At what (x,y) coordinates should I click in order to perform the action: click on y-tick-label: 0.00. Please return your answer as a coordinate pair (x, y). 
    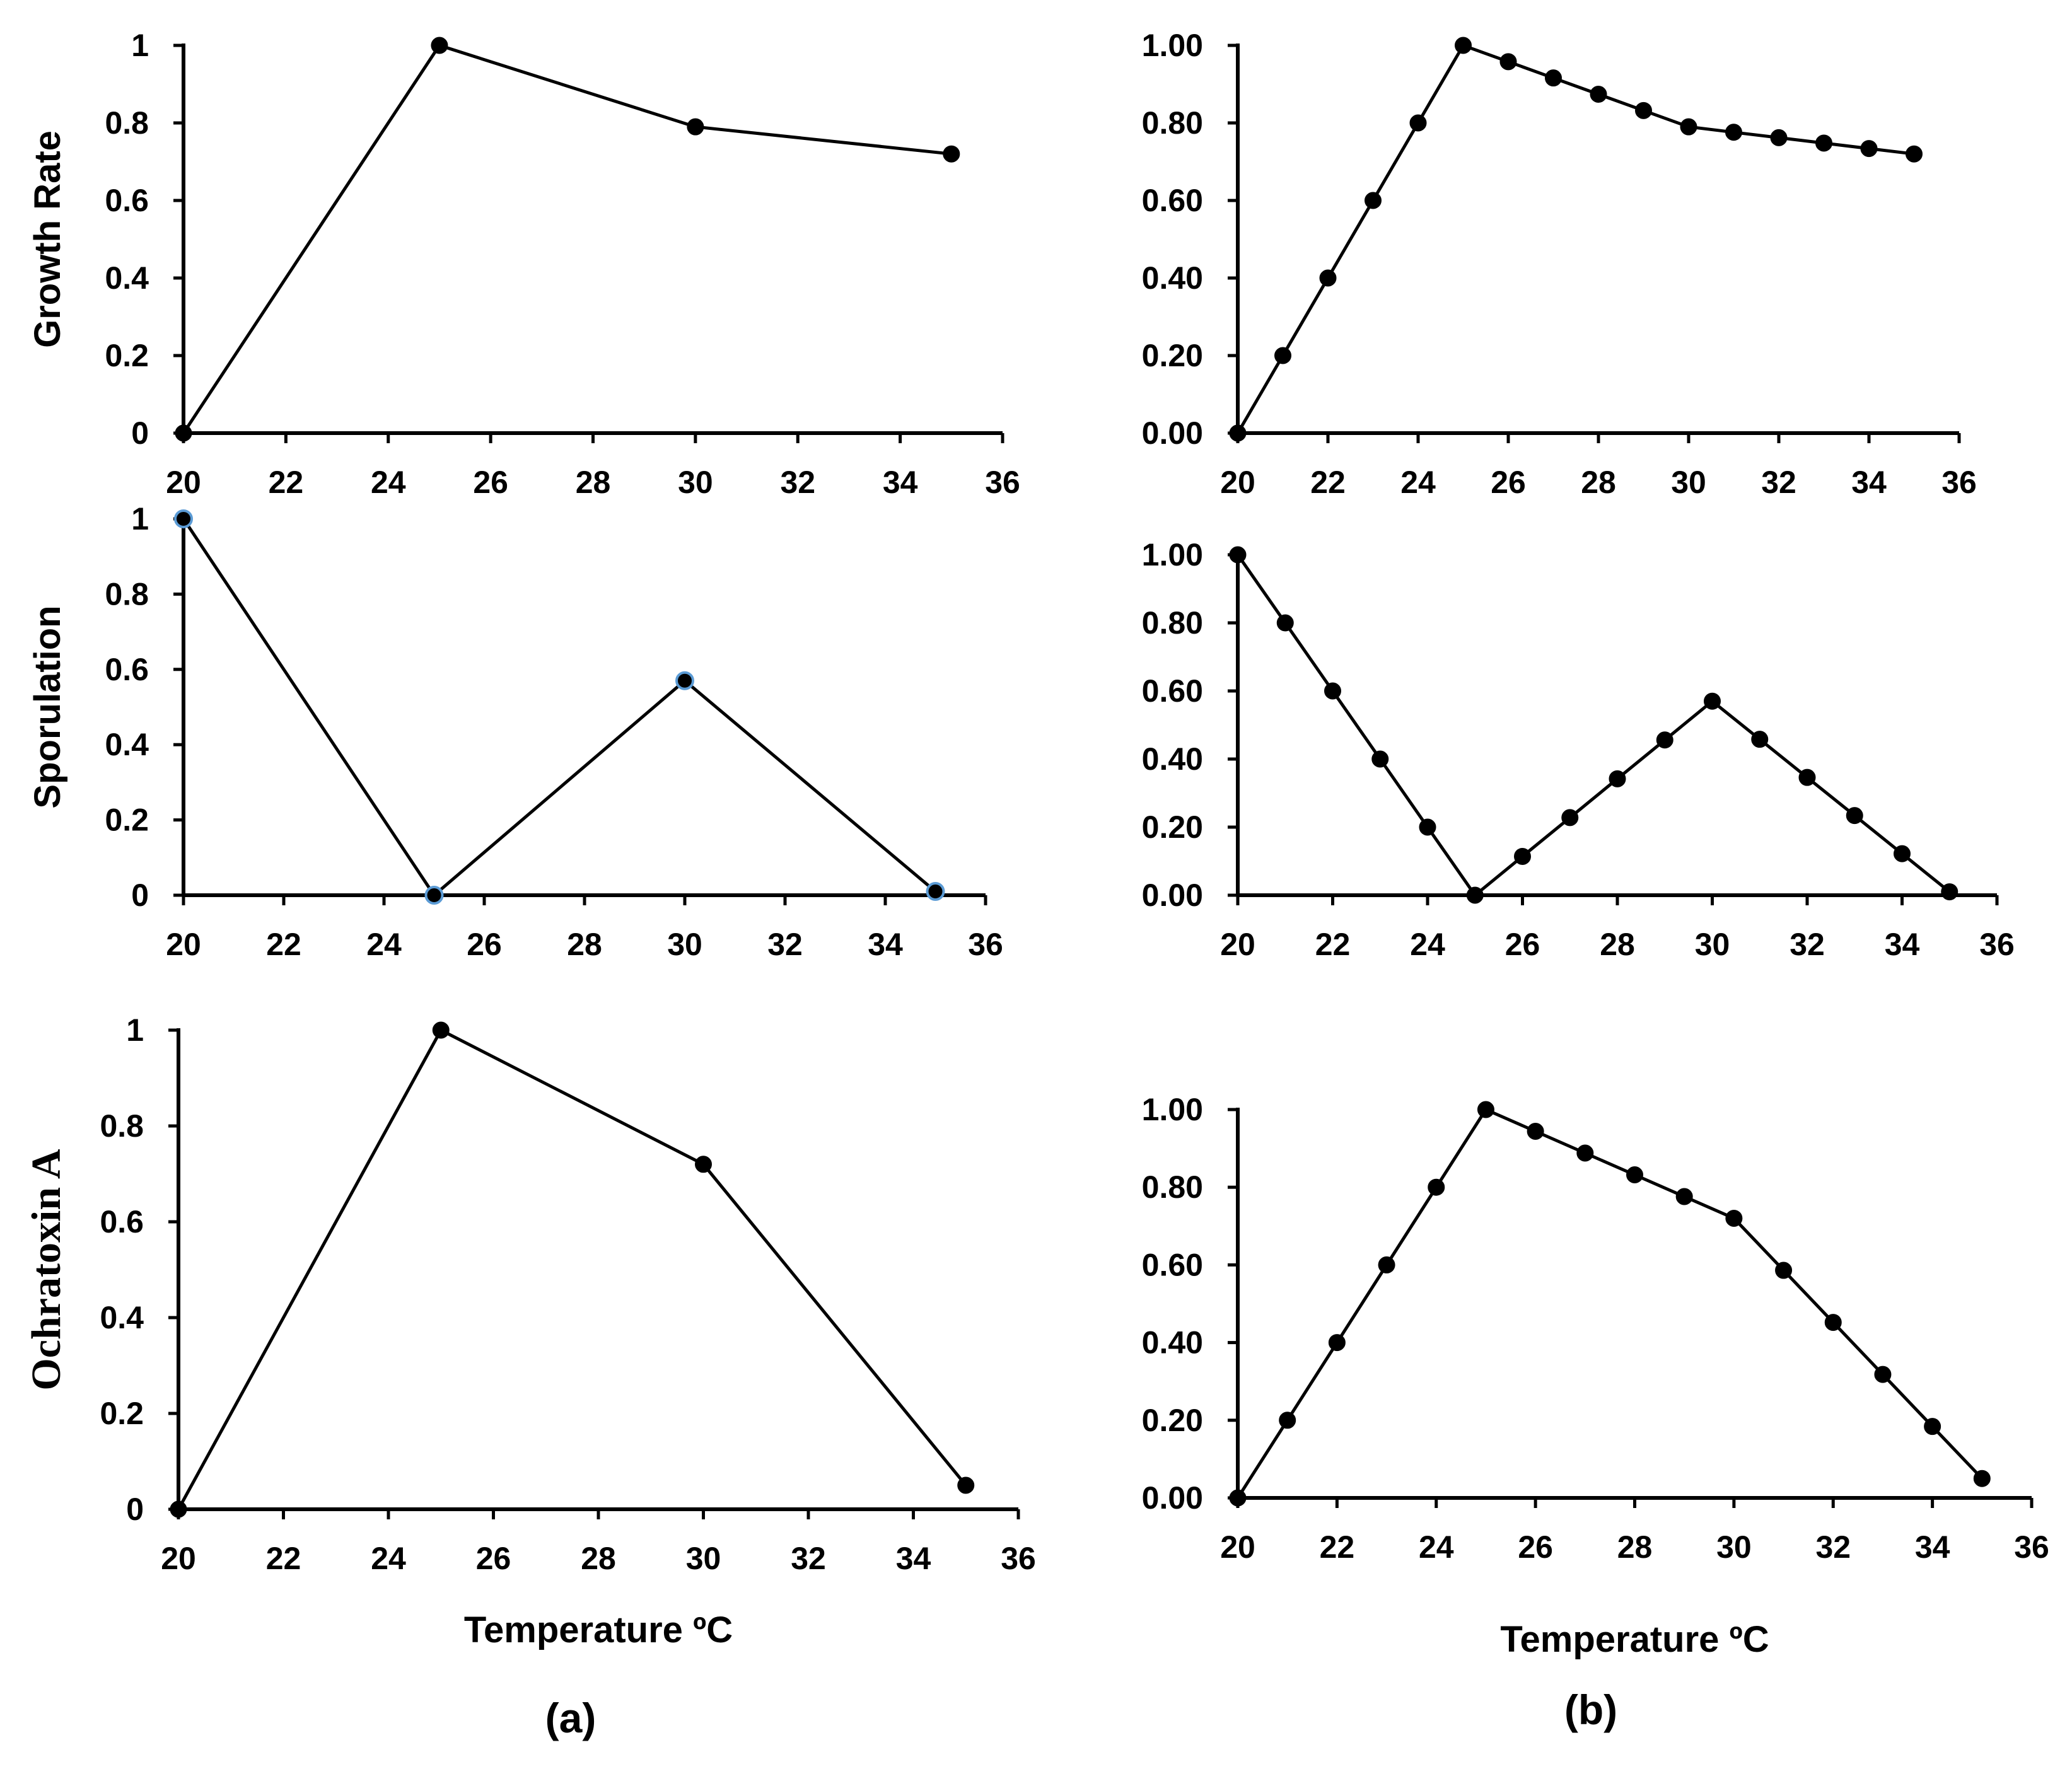
    Looking at the image, I should click on (1172, 433).